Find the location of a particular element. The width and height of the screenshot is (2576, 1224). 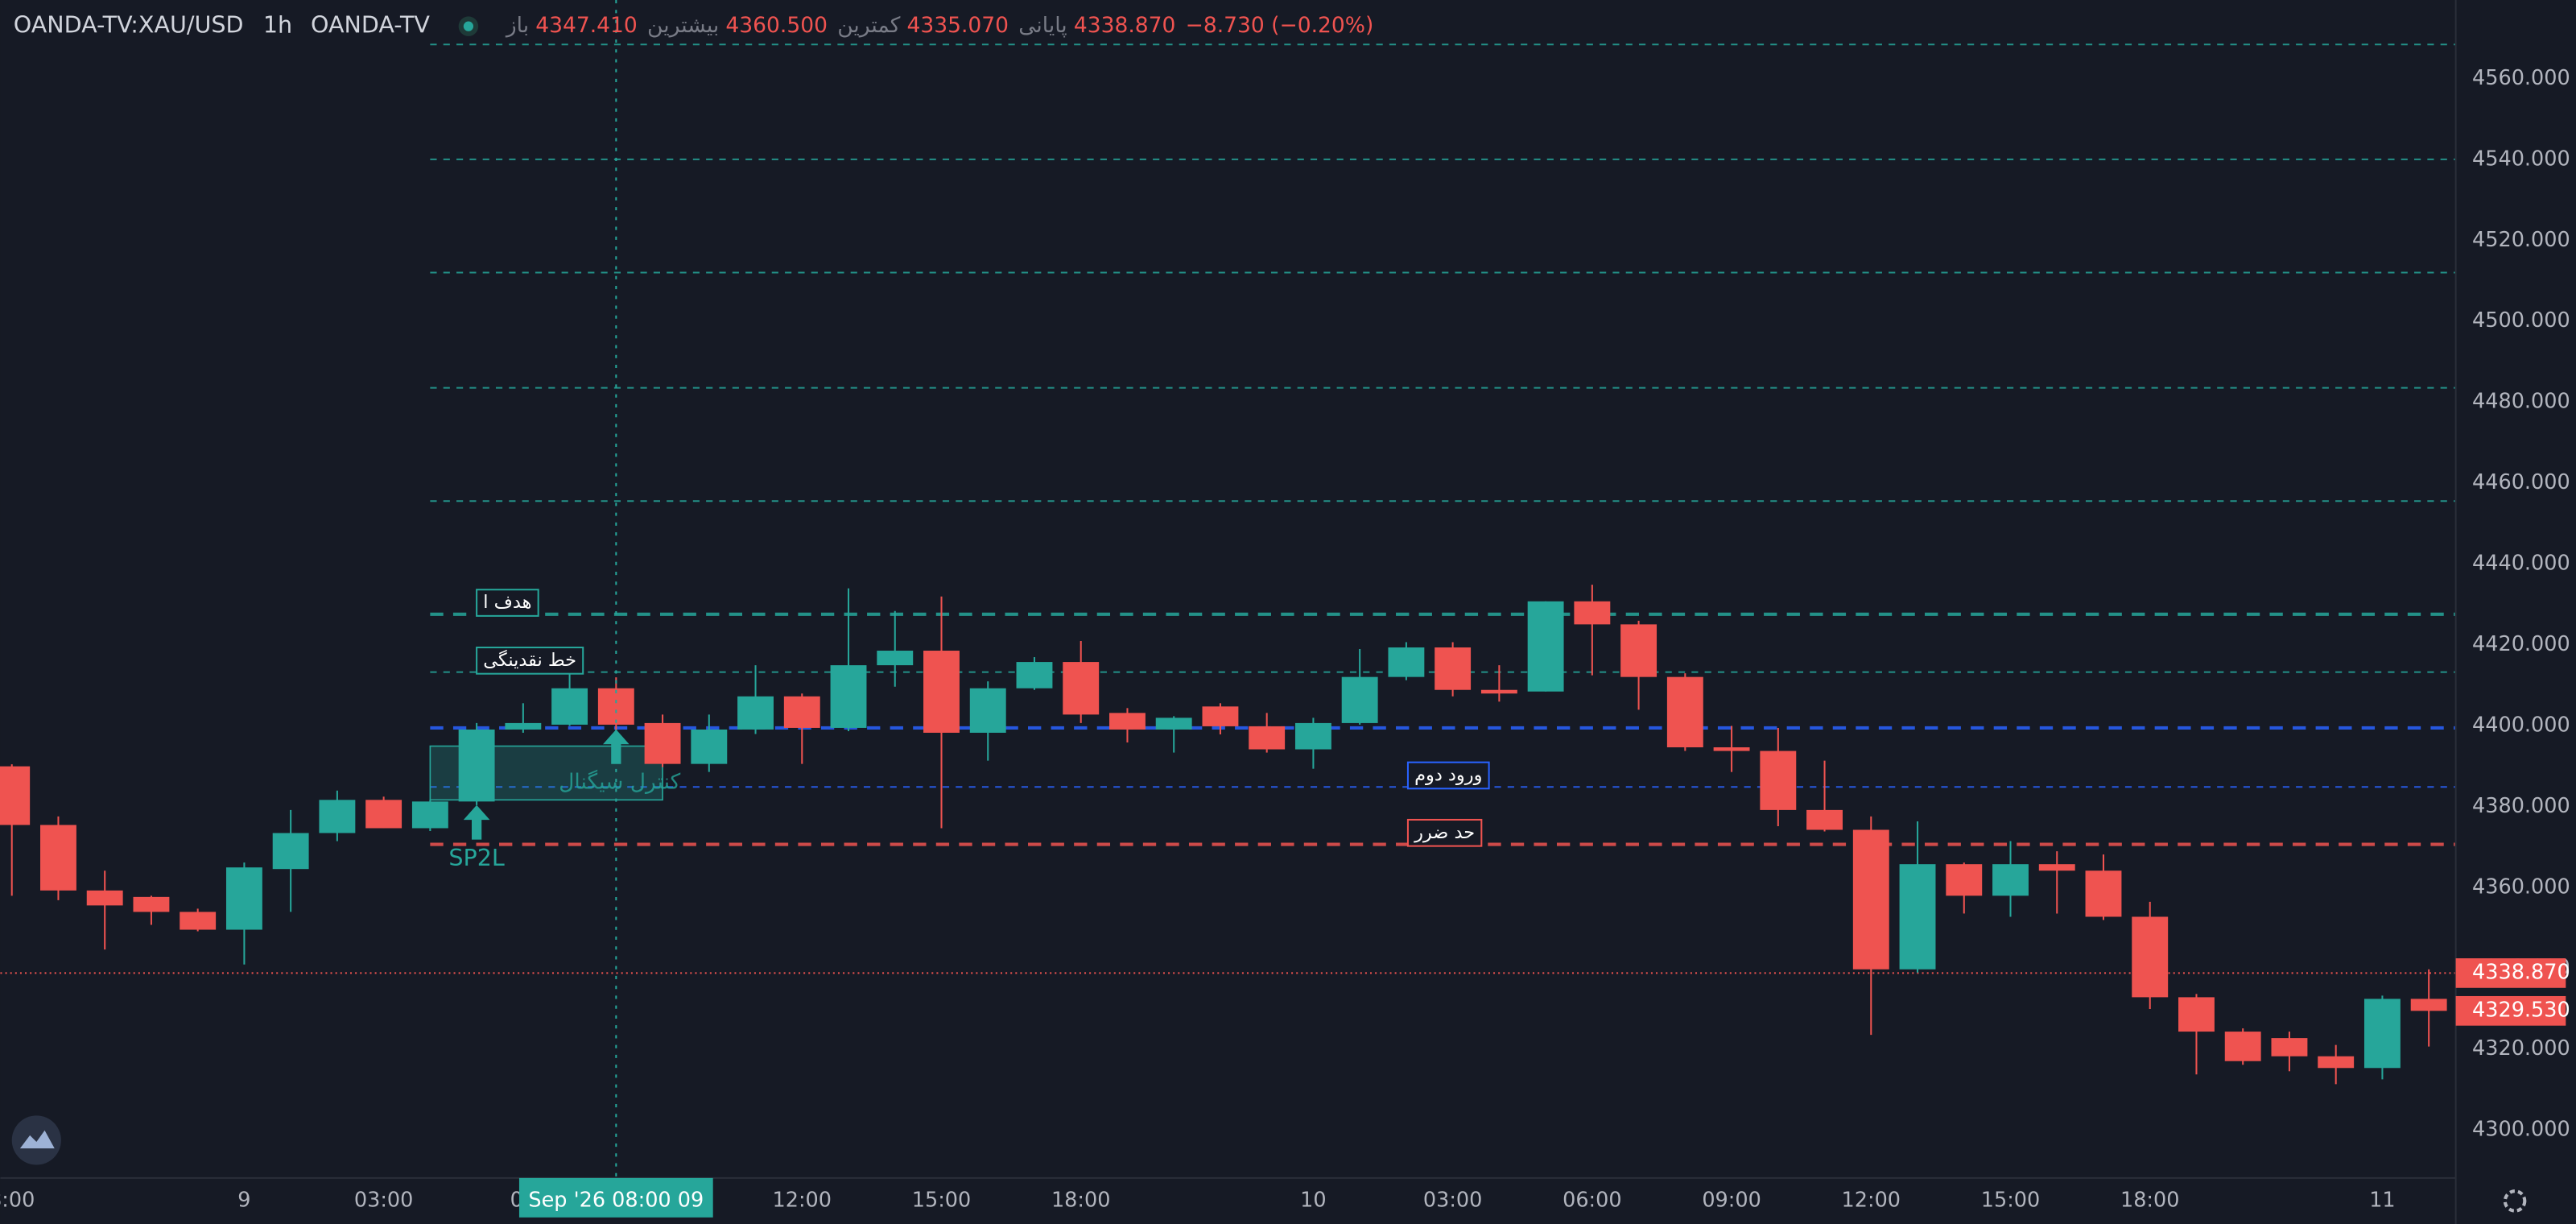

x-tick-label: 12:00 is located at coordinates (802, 1200).